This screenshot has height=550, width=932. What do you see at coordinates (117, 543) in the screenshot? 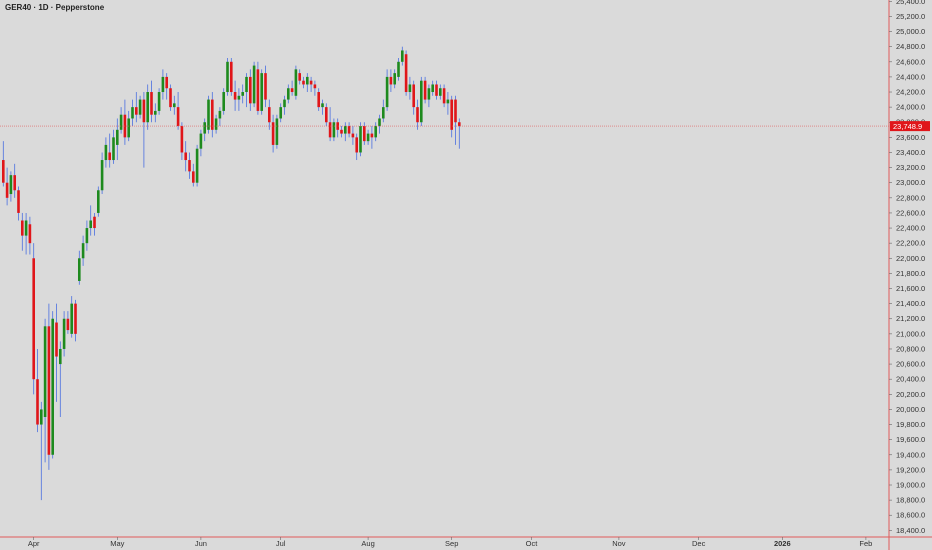
I see `x-tick-label: May` at bounding box center [117, 543].